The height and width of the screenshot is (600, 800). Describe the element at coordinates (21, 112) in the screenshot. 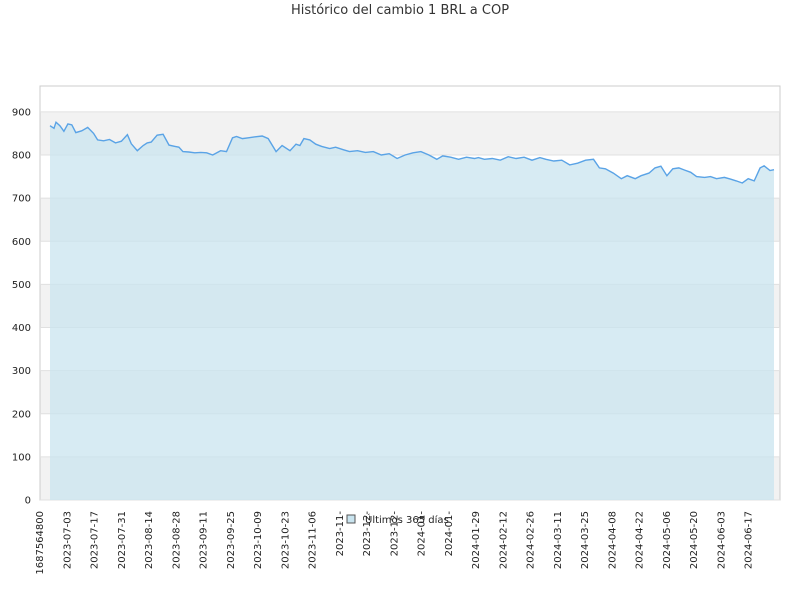

I see `y-tick-label: 900` at that location.